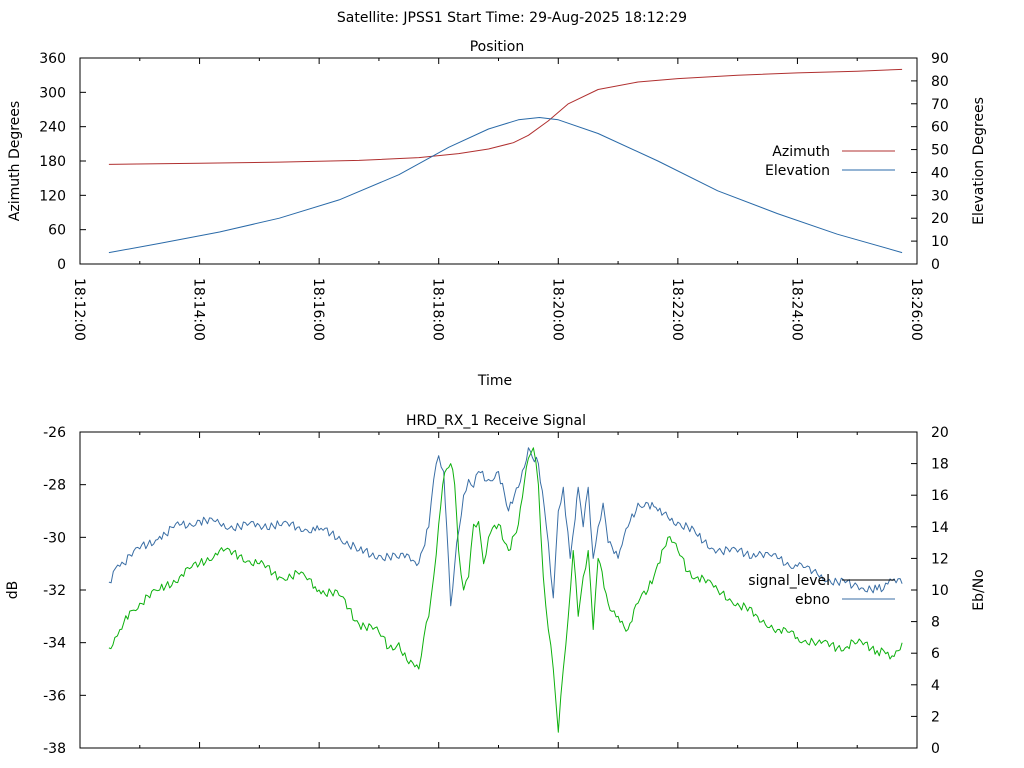 This screenshot has height=768, width=1024. Describe the element at coordinates (54, 644) in the screenshot. I see `left-y-tick-label: -34` at that location.